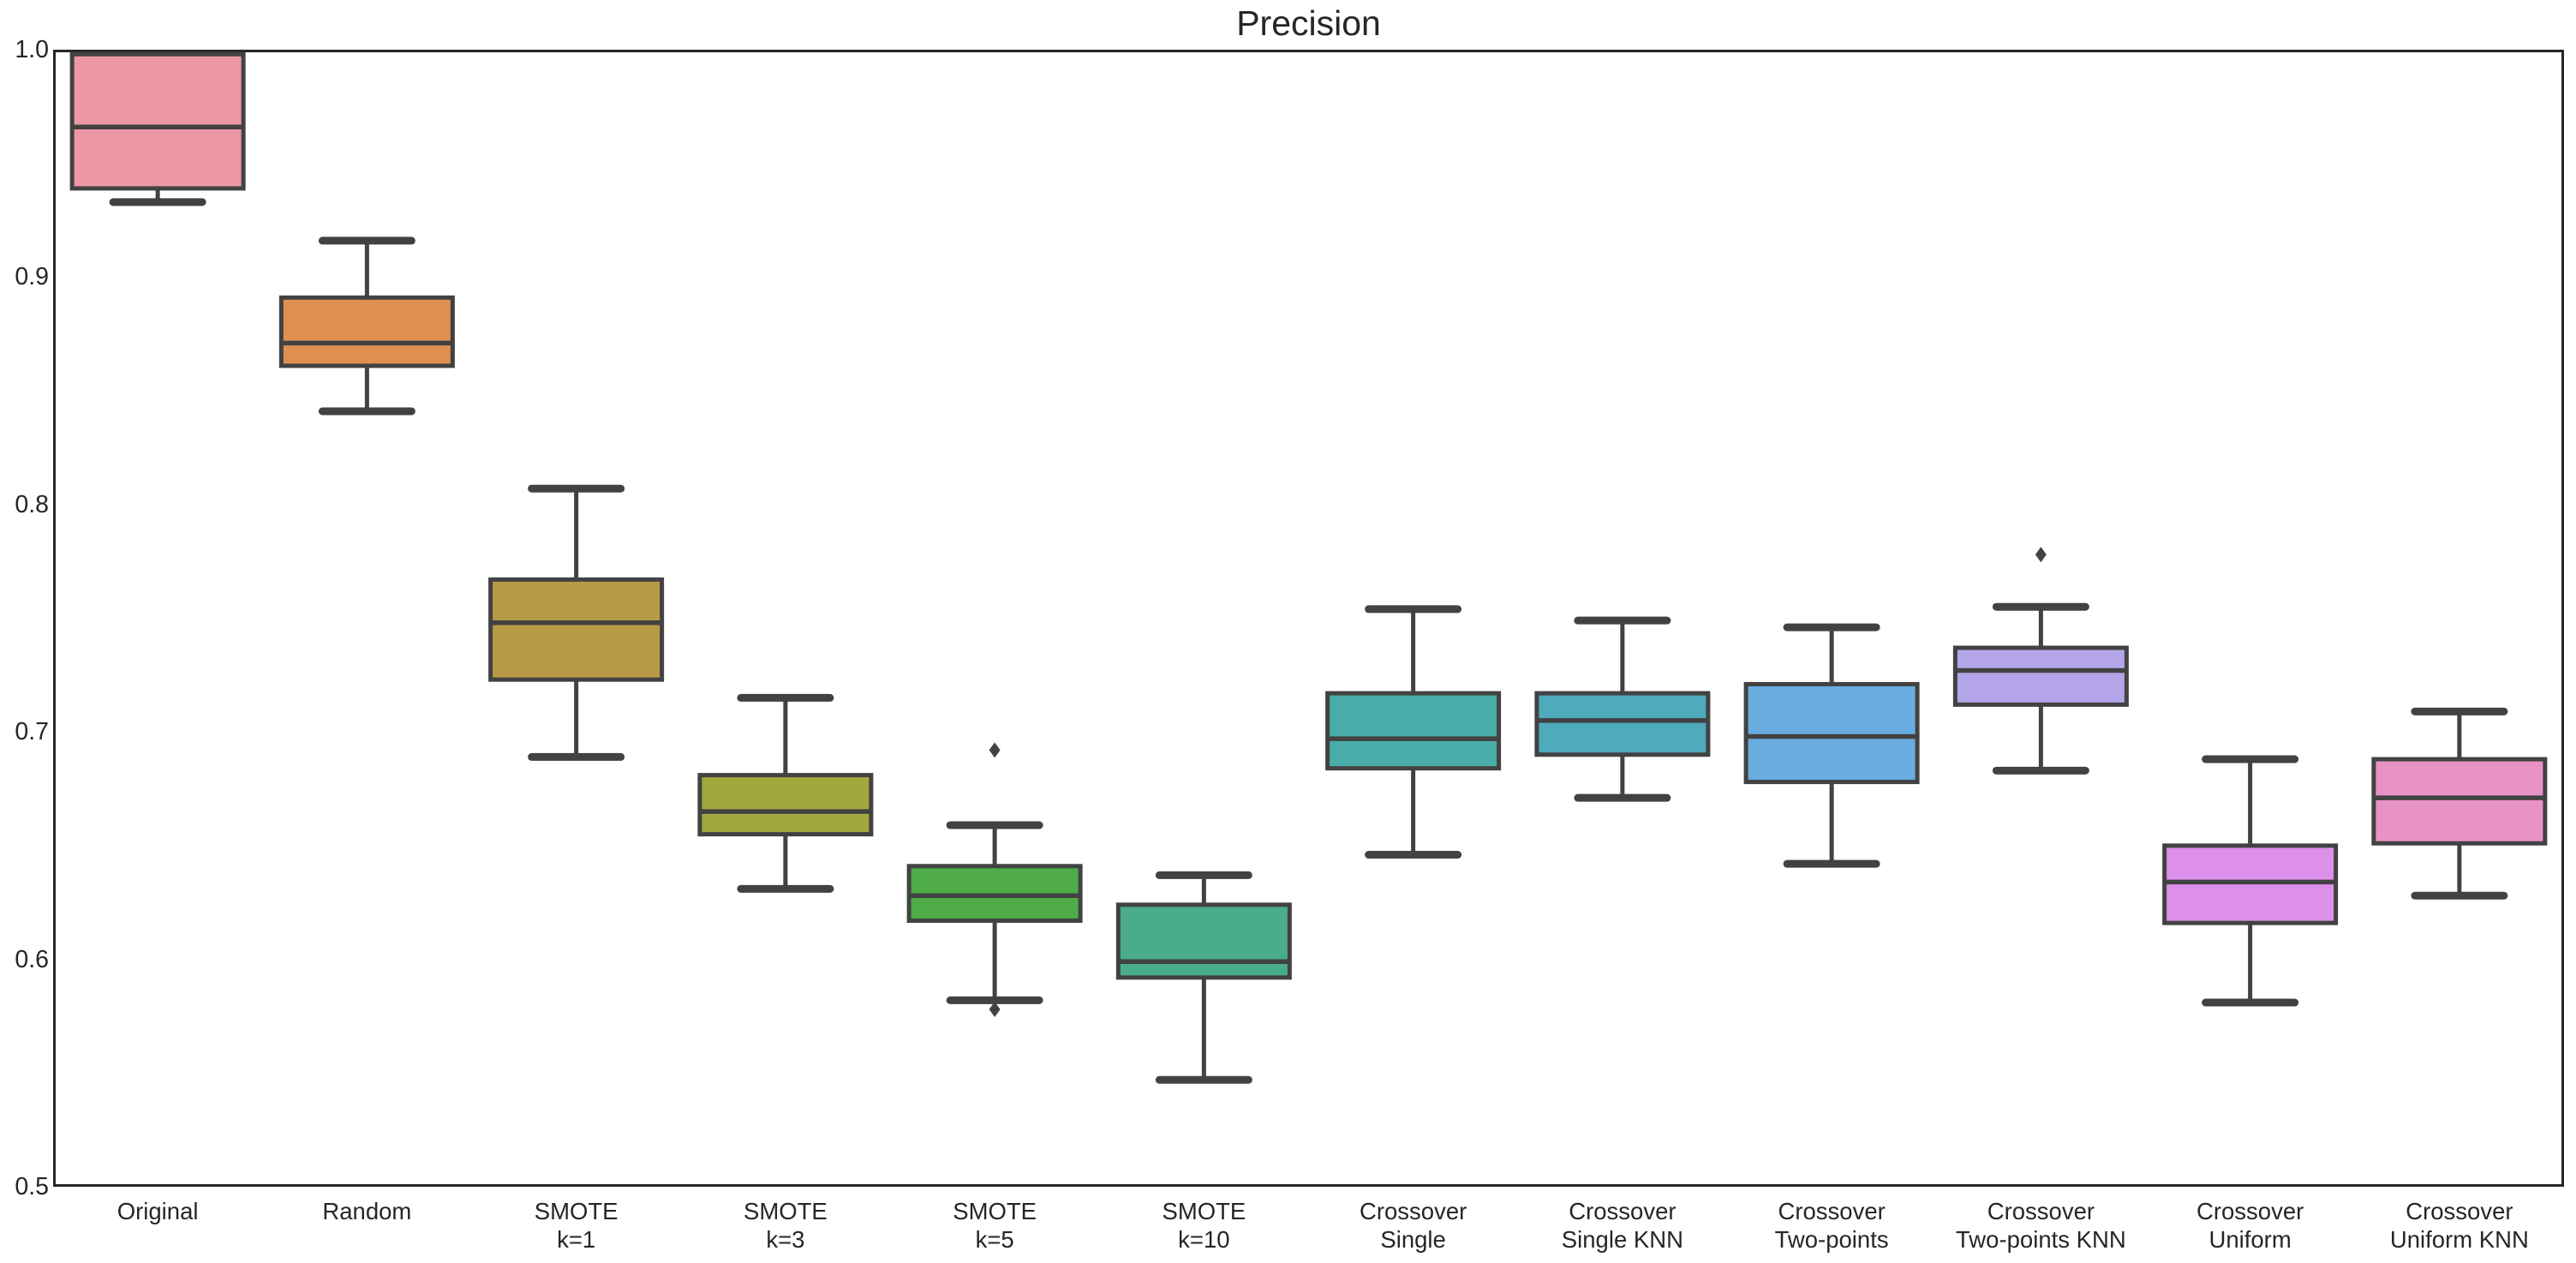 Image resolution: width=2576 pixels, height=1263 pixels. I want to click on chart-title: Precision, so click(1309, 23).